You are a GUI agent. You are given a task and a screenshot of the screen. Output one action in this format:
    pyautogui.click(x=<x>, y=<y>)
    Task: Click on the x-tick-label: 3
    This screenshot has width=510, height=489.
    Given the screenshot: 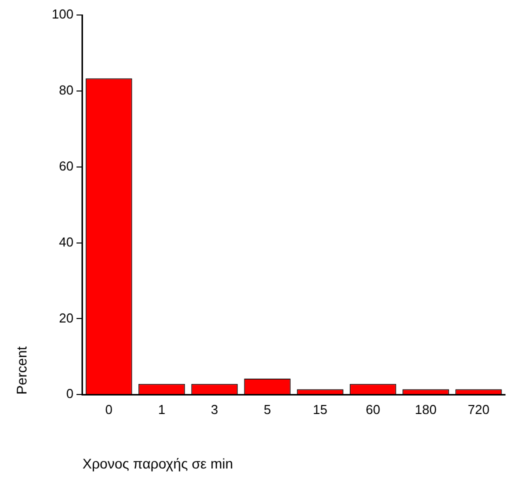 What is the action you would take?
    pyautogui.click(x=214, y=409)
    